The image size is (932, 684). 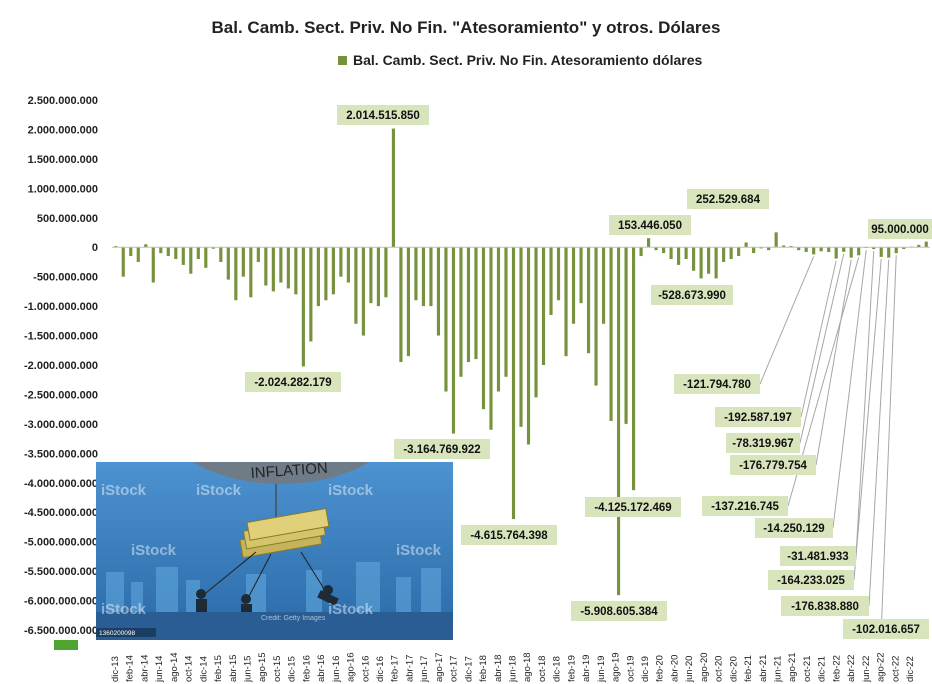 I want to click on balloon-text: INFLATION, so click(x=289, y=472).